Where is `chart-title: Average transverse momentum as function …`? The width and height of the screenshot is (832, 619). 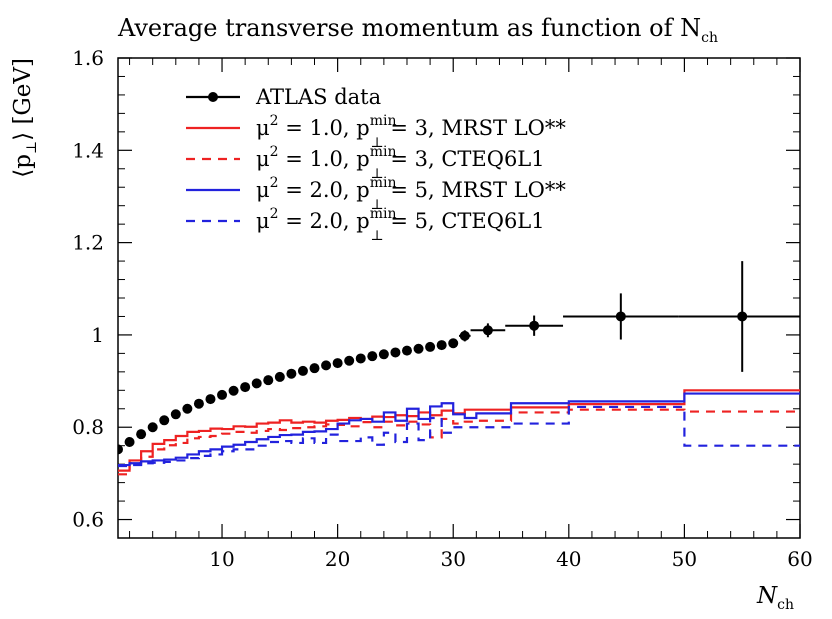 chart-title: Average transverse momentum as function … is located at coordinates (417, 30).